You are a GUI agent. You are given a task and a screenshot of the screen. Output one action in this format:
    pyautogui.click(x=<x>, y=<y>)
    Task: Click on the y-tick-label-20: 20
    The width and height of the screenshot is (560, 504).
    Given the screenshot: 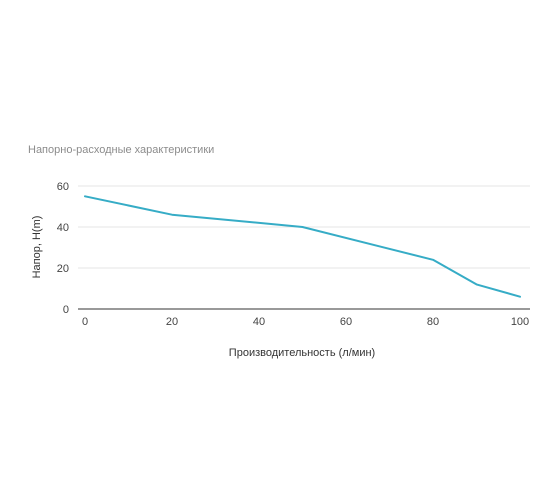 What is the action you would take?
    pyautogui.click(x=63, y=269)
    